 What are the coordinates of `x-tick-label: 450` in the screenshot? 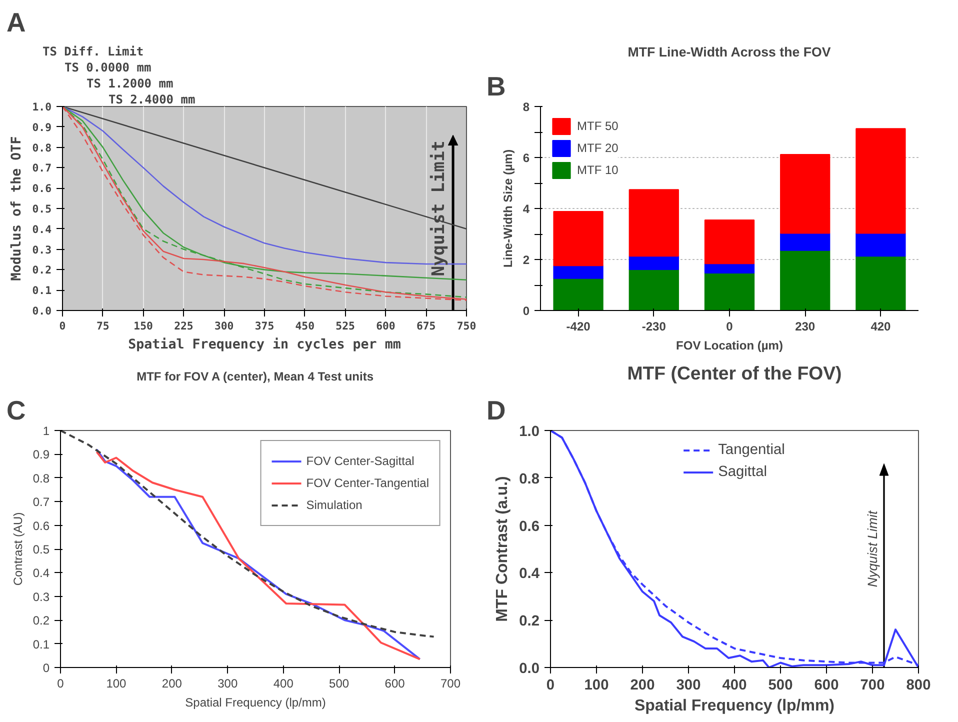 It's located at (305, 326).